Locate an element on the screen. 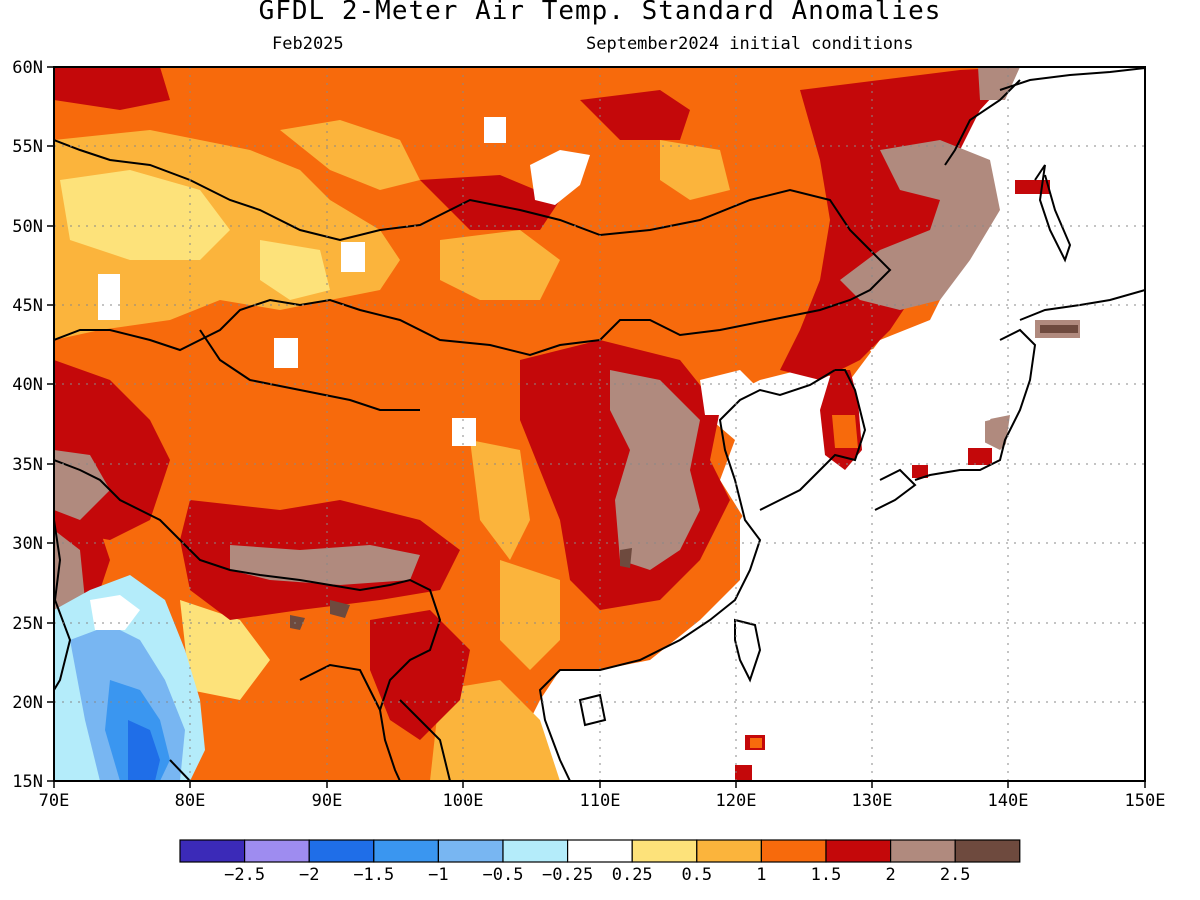 The width and height of the screenshot is (1200, 900). anomaly-region-deep-blue is located at coordinates (144, 750).